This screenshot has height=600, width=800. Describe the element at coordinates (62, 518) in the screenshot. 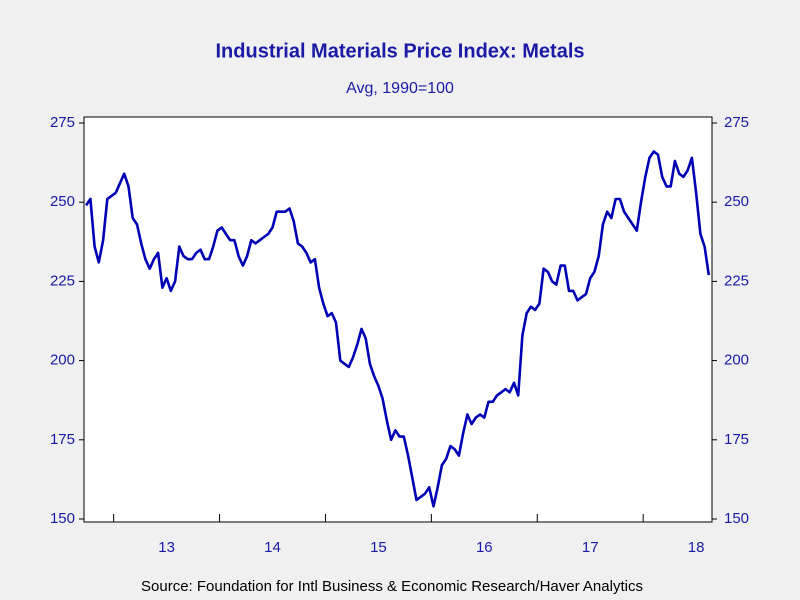

I see `y-tick-label: 150` at that location.